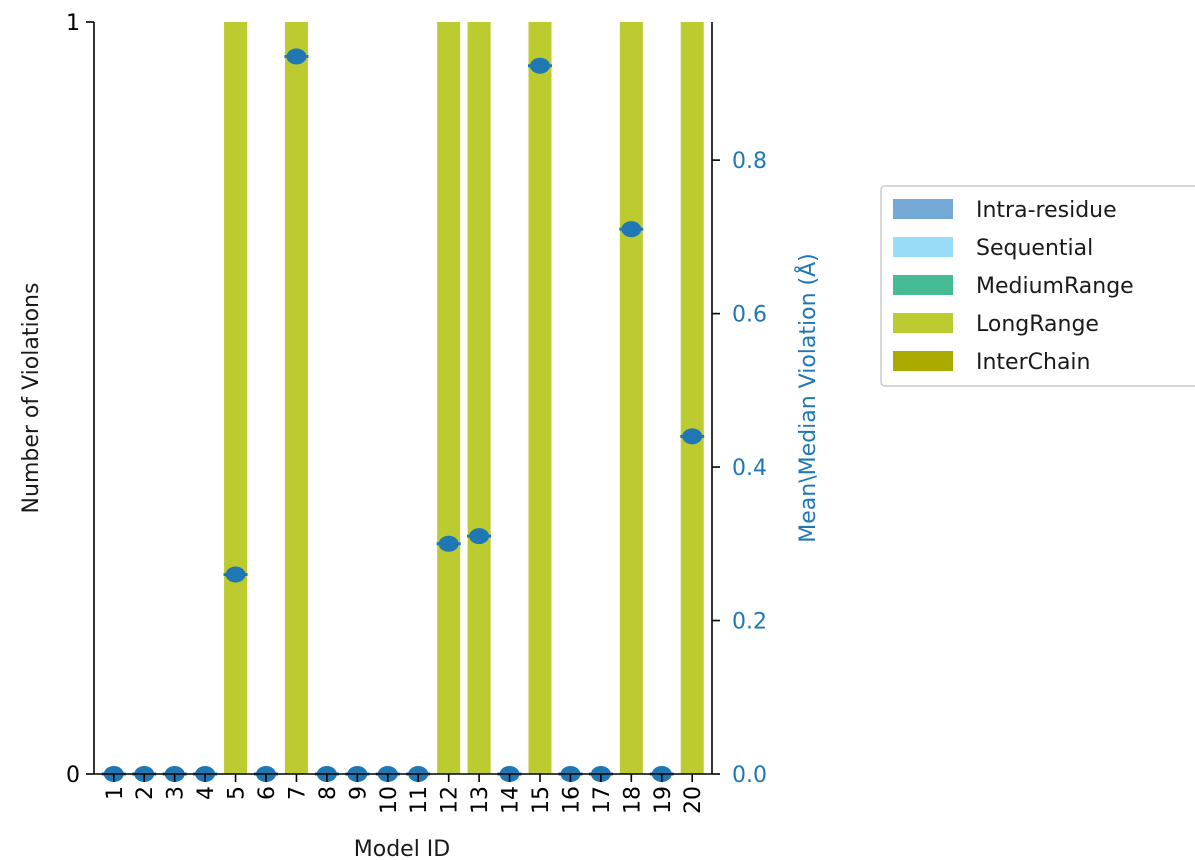  I want to click on x-tick-label-8: 8, so click(328, 793).